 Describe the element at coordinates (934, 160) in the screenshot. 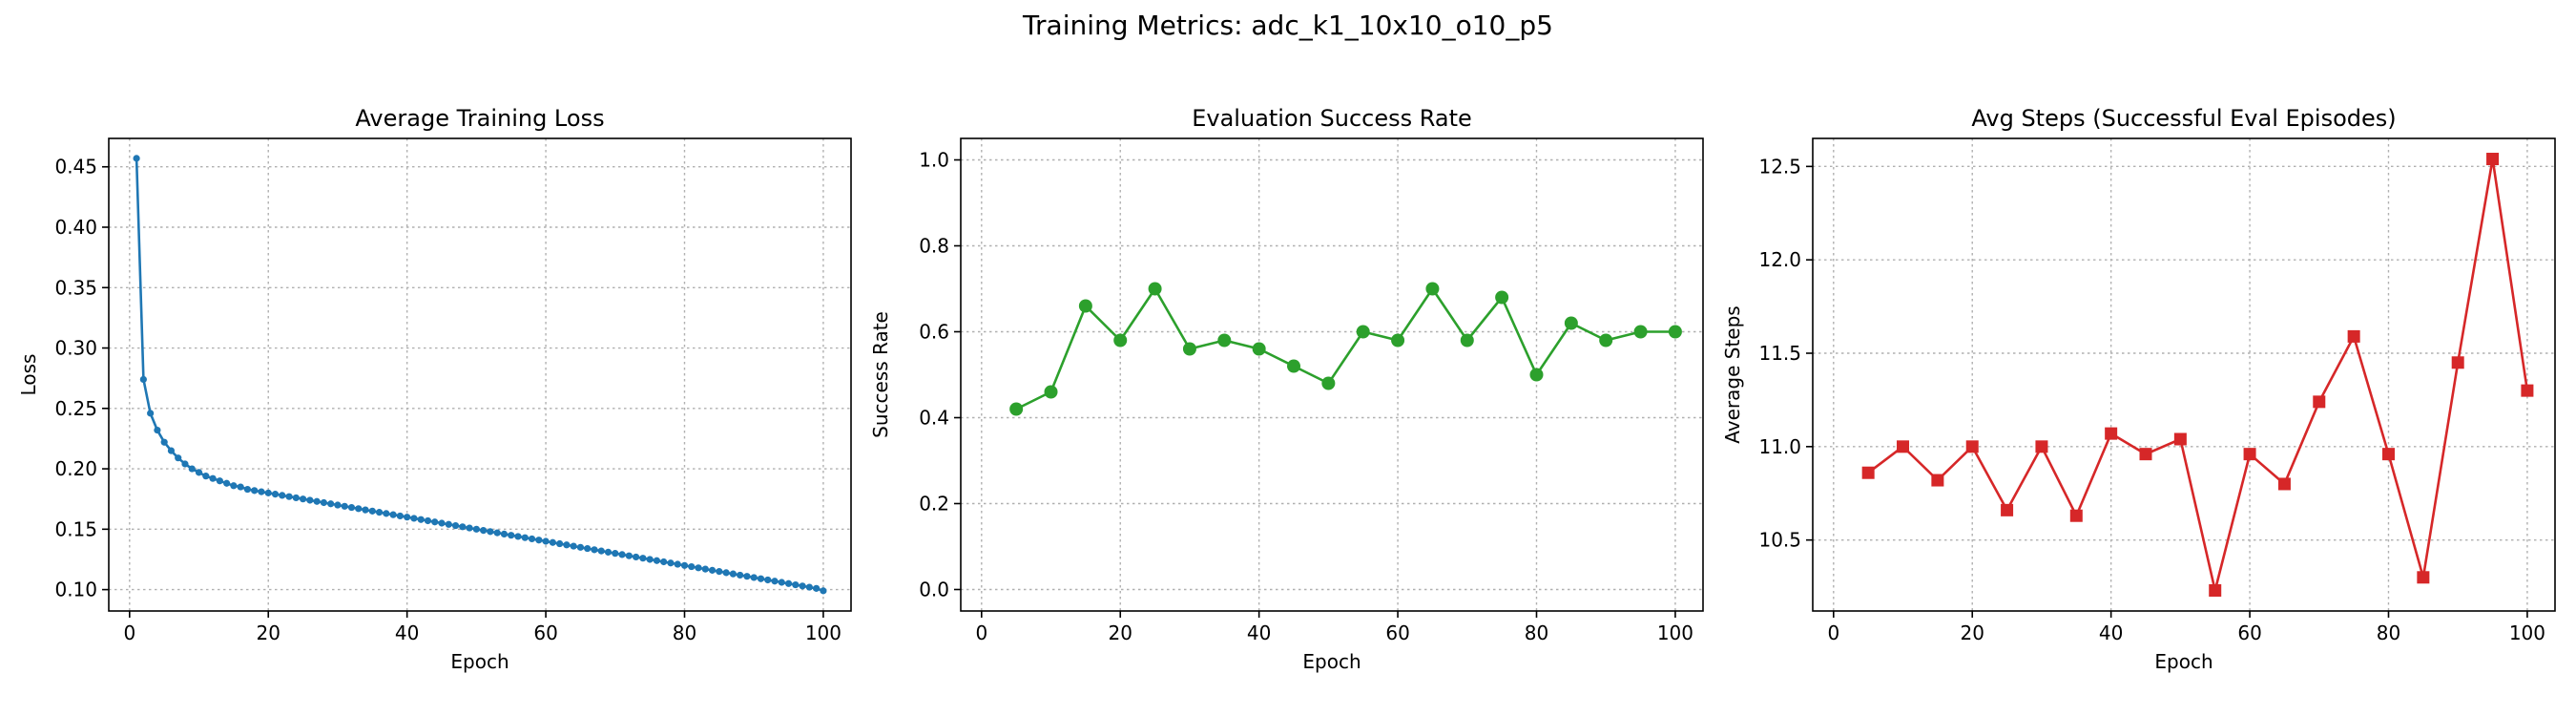

I see `y-tick-label: 1.0` at that location.